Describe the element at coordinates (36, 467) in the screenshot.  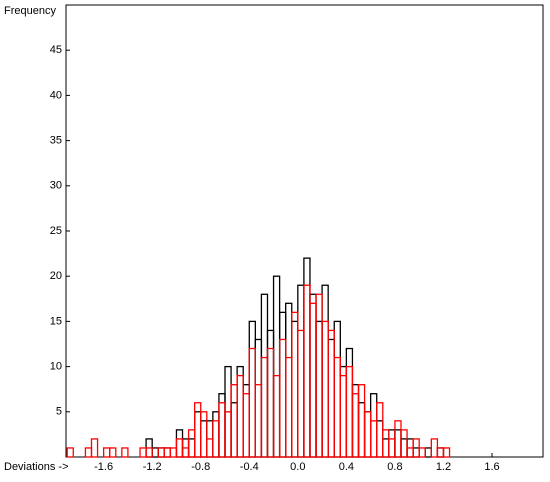
I see `x-axis-label: Deviations ->` at that location.